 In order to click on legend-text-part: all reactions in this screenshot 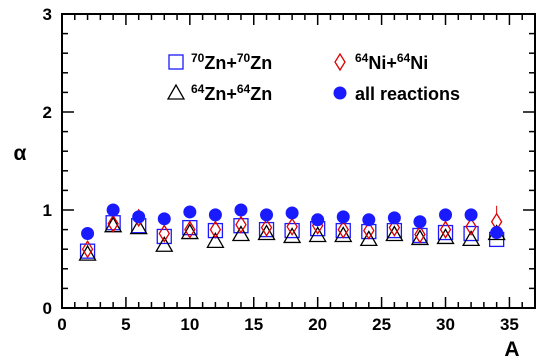, I will do `click(407, 94)`.